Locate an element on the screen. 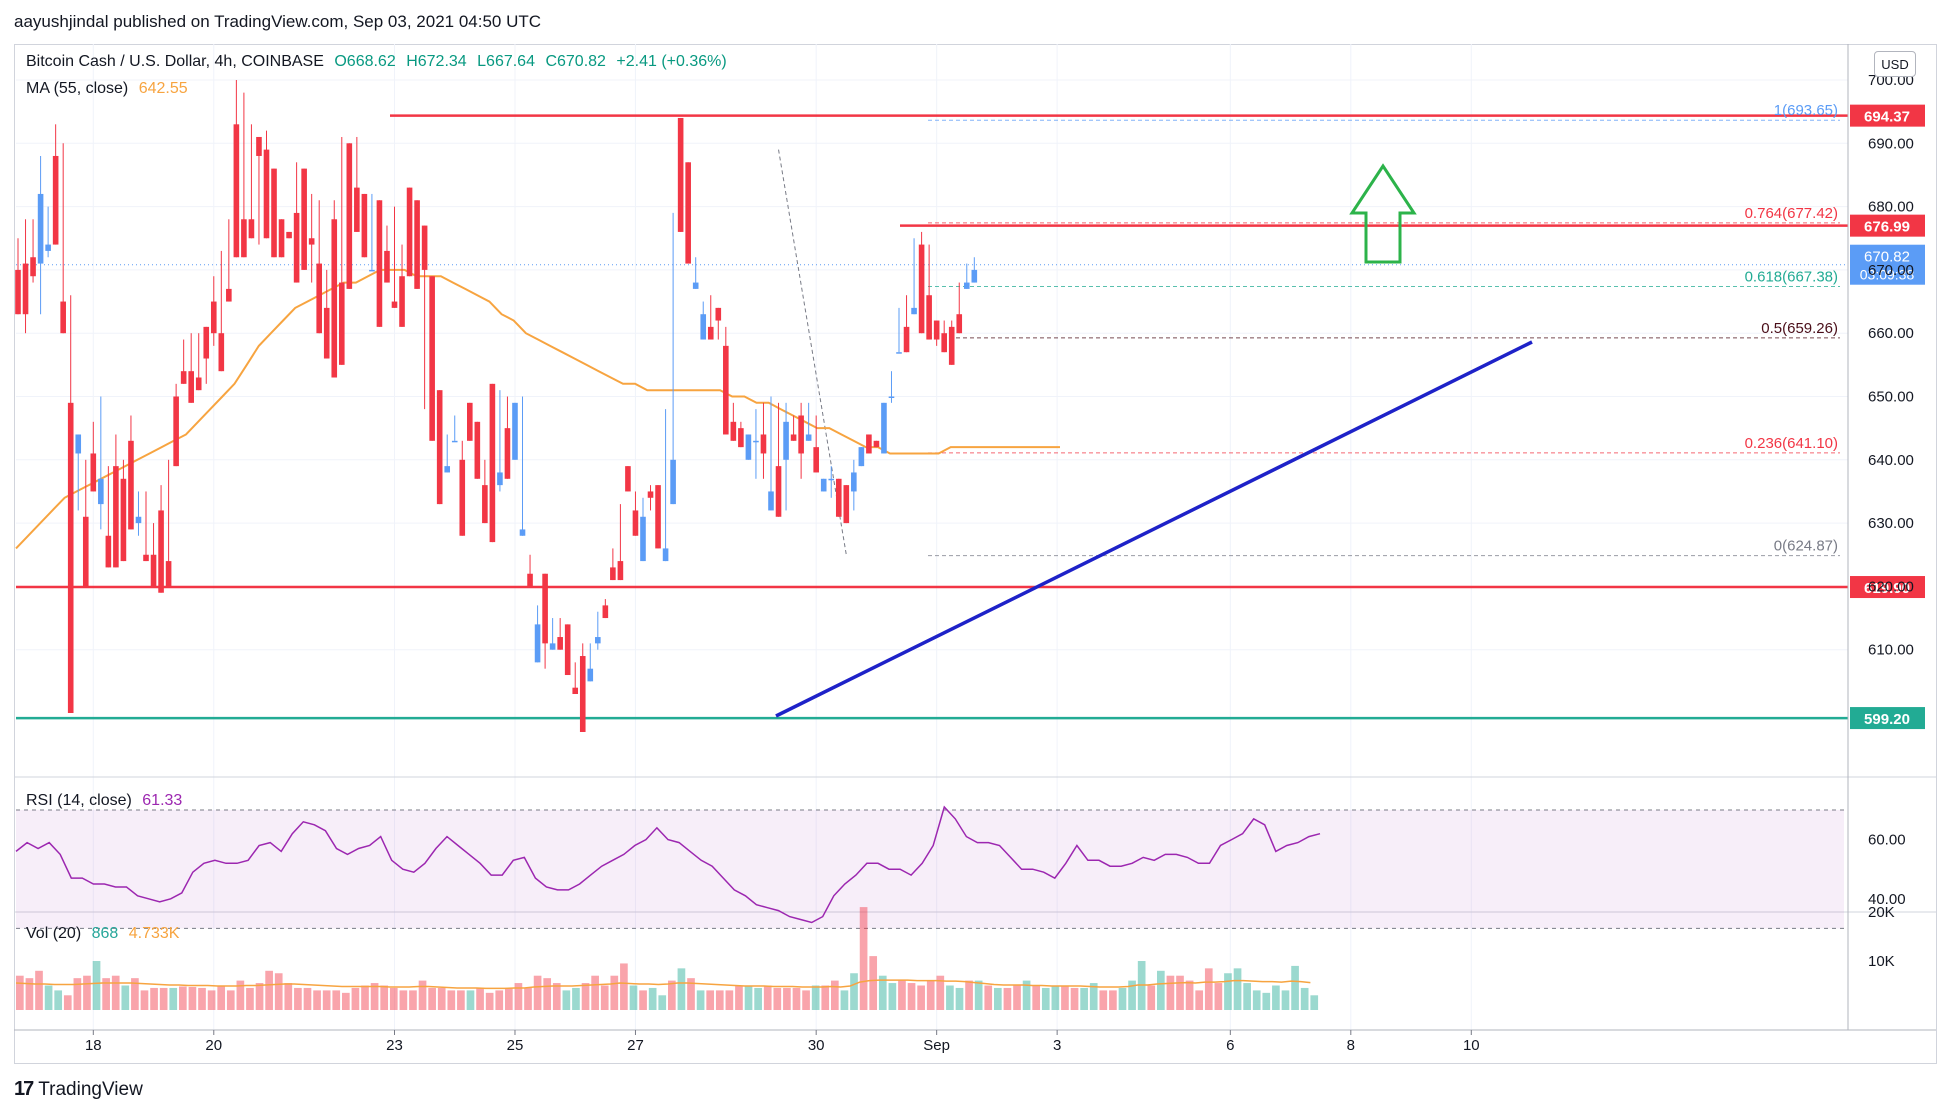 This screenshot has height=1113, width=1950. support-trendline is located at coordinates (1154, 529).